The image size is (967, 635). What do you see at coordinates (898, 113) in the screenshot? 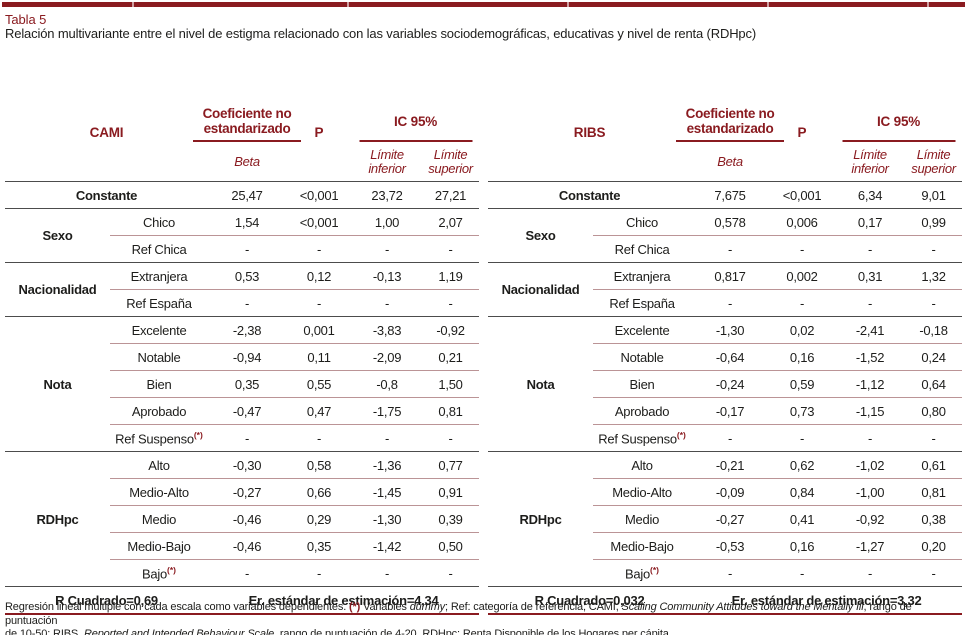
I see `ic95-header-cell: IC 95%` at bounding box center [898, 113].